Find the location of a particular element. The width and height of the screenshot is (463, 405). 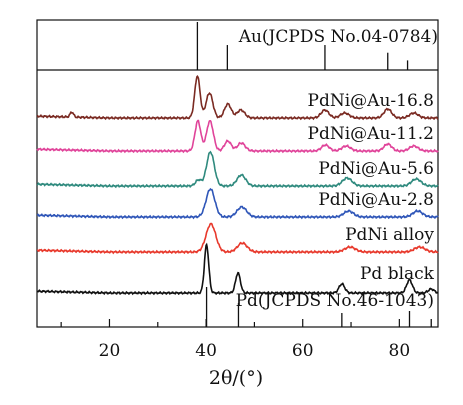

reference-au-panel: Au(JCPDS No.04-0784) is located at coordinates (317, 46).